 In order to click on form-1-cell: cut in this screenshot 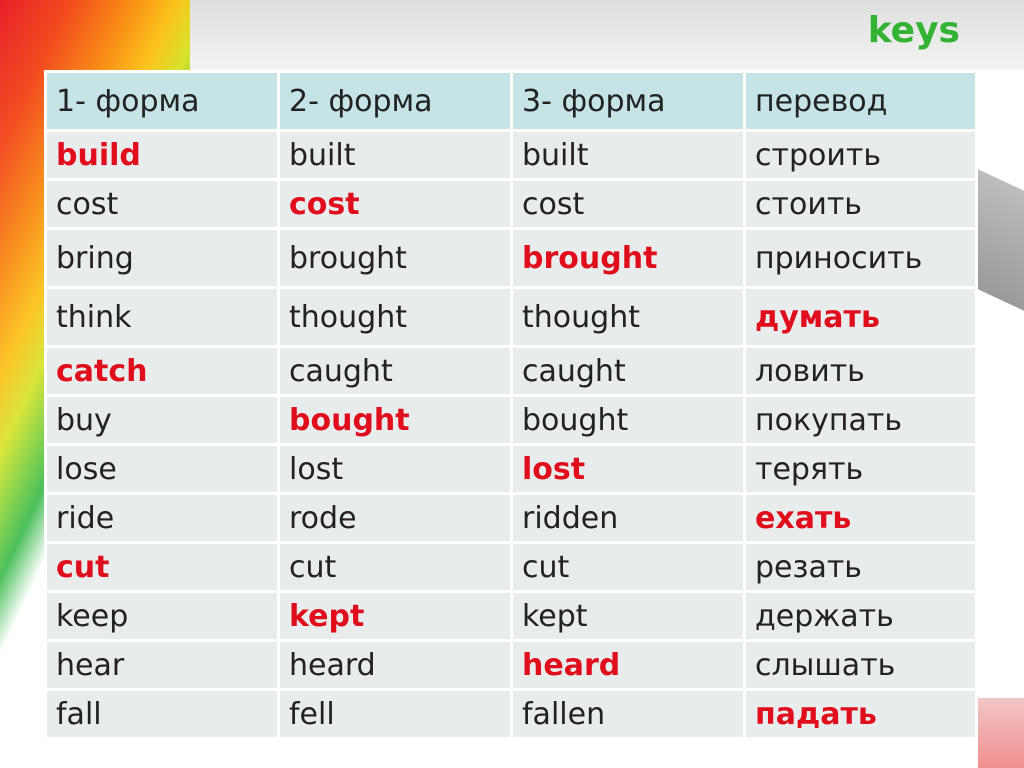, I will do `click(162, 567)`.